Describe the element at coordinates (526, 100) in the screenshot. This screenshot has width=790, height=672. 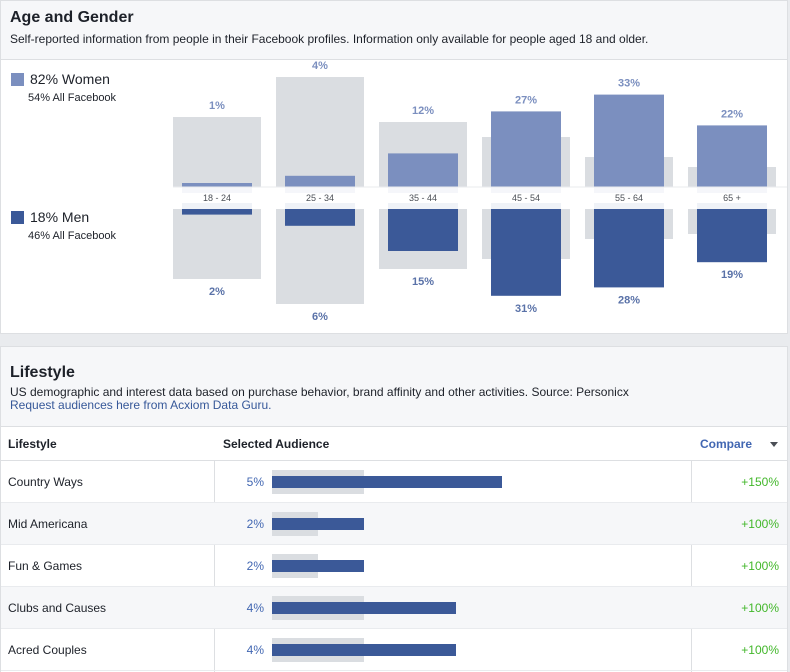
I see `women-value-label: 27%` at that location.